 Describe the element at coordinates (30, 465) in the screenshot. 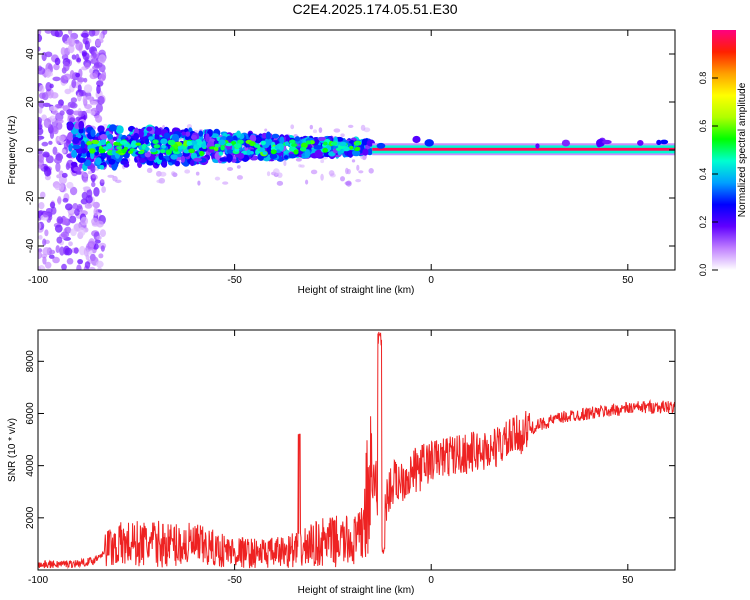

I see `snr-y-tick-label: 4000` at that location.